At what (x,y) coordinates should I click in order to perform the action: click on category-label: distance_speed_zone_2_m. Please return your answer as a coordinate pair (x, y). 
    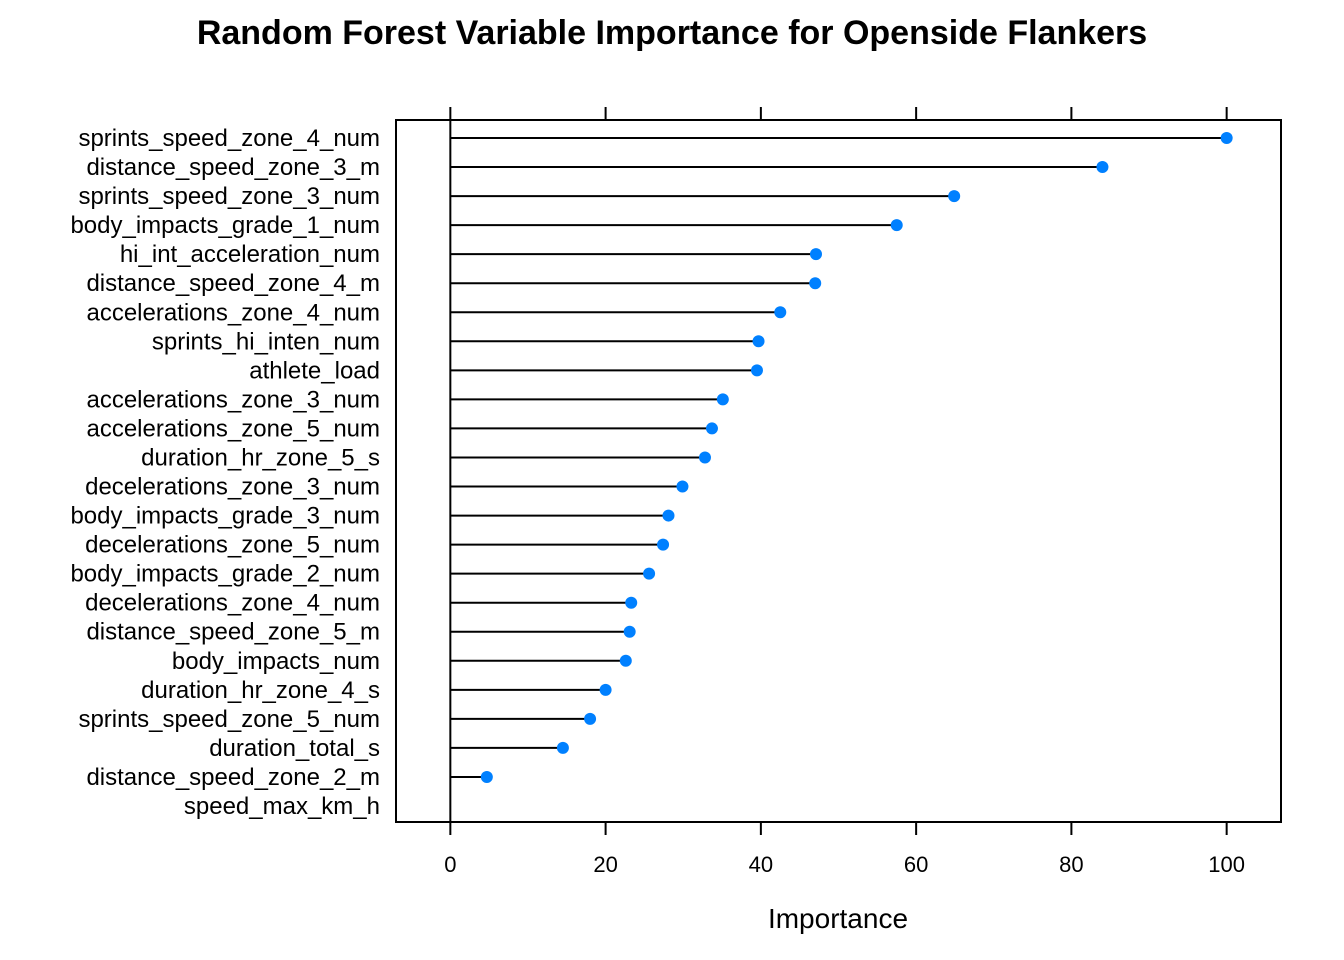
    Looking at the image, I should click on (233, 777).